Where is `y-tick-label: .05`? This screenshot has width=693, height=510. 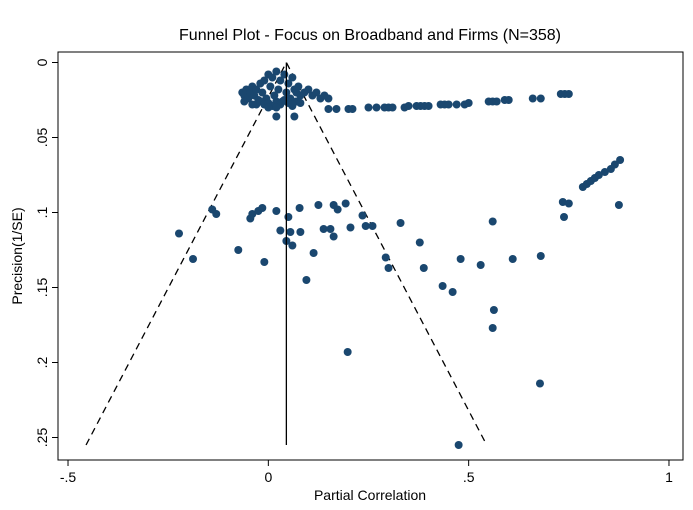
y-tick-label: .05 is located at coordinates (42, 138).